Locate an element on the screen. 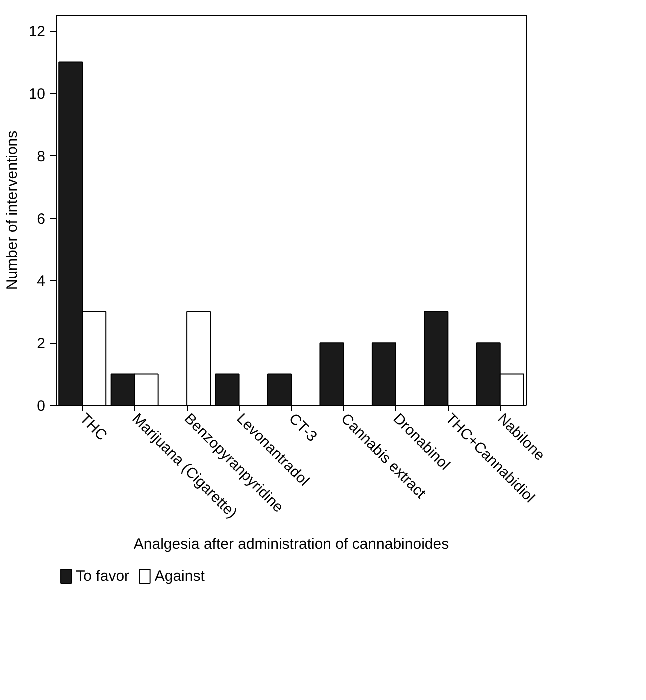  y-axis-title: Number of interventions is located at coordinates (12, 210).